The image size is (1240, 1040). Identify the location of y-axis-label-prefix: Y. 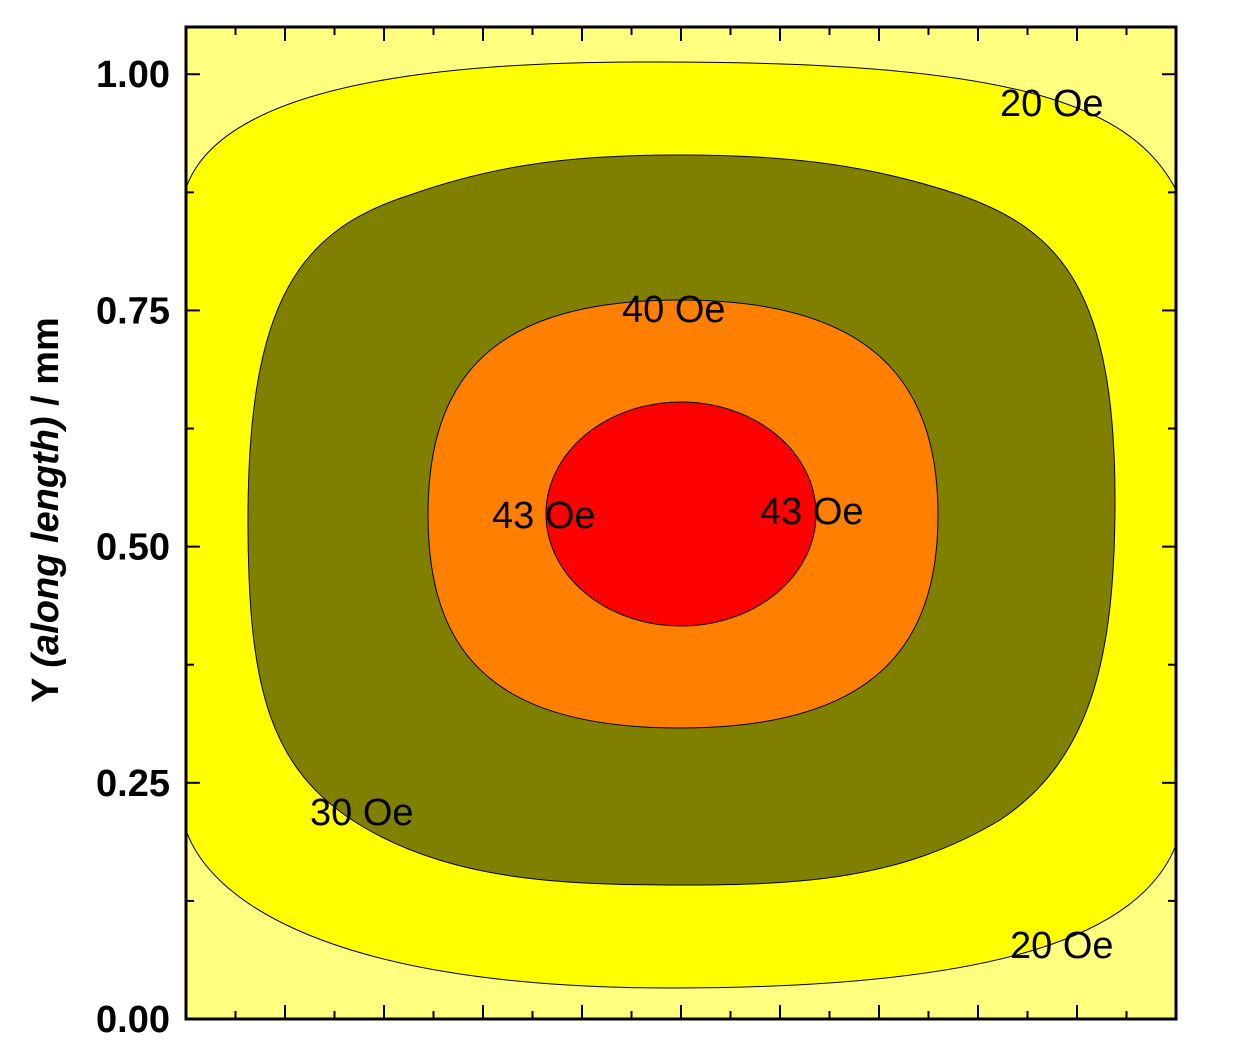
(46, 685).